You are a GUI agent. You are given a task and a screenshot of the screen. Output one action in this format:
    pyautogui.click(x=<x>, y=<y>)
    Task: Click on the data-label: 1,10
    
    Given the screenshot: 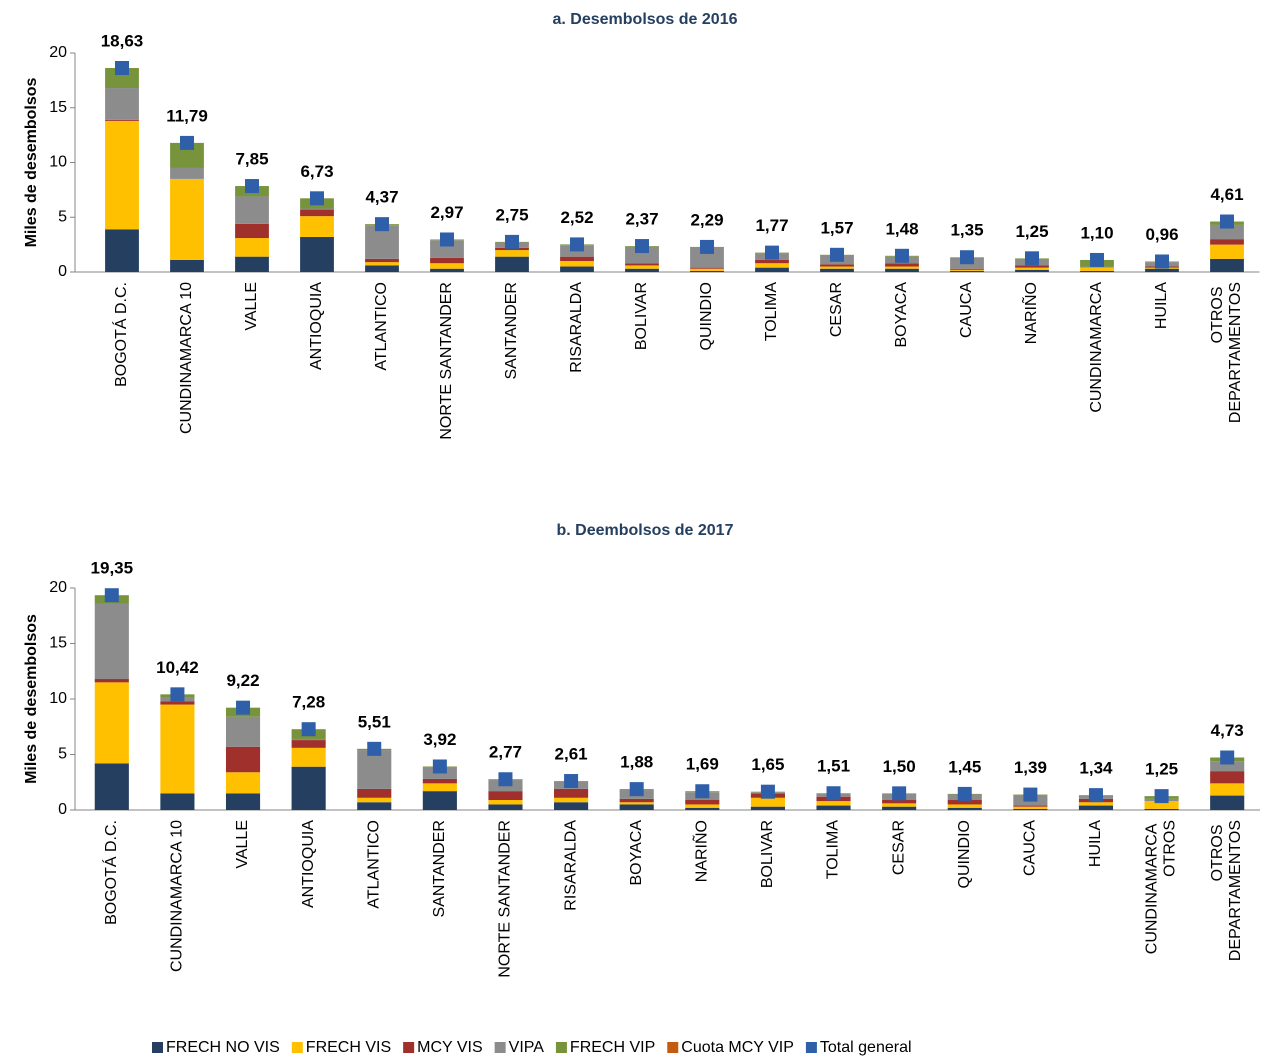 What is the action you would take?
    pyautogui.click(x=1096, y=232)
    